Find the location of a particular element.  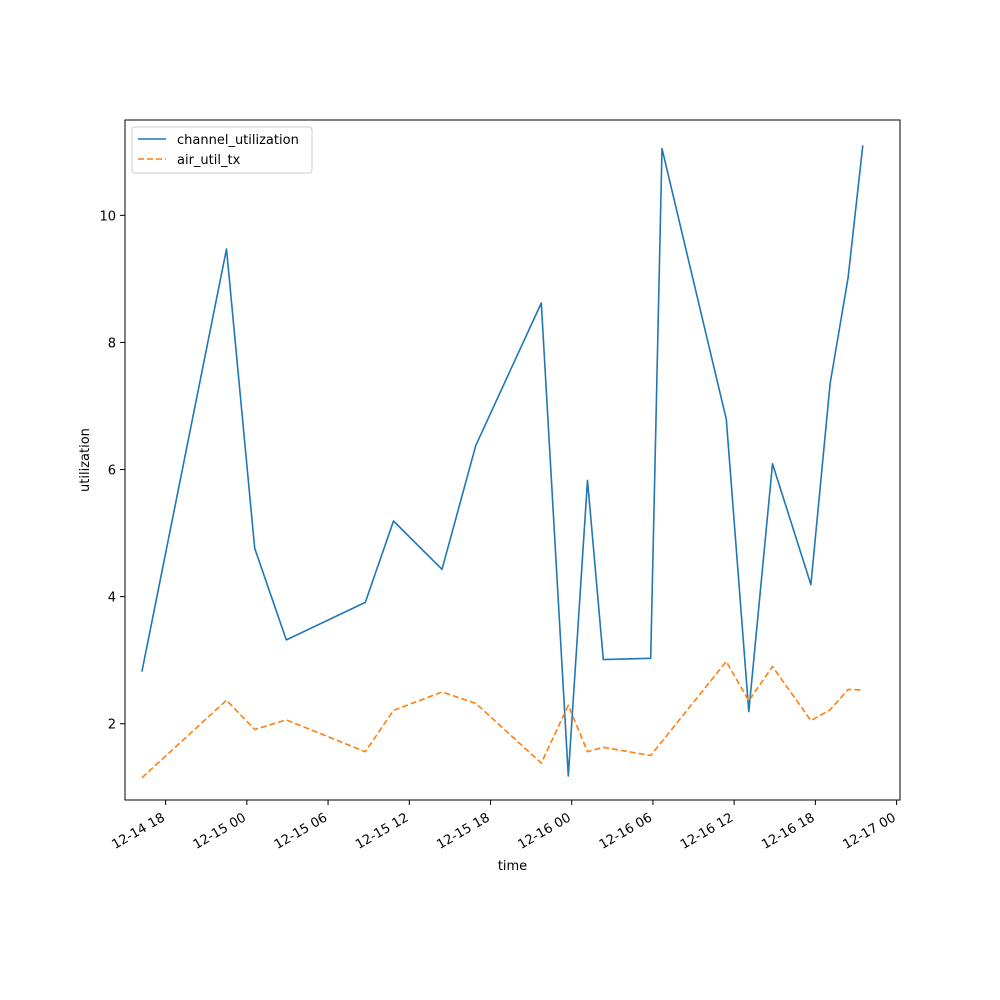

legend-entries: channel_utilization air_util_tx is located at coordinates (218, 150).